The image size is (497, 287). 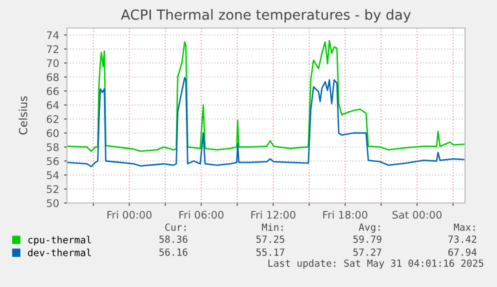 I want to click on legend-label: dev-thermal, so click(x=59, y=252).